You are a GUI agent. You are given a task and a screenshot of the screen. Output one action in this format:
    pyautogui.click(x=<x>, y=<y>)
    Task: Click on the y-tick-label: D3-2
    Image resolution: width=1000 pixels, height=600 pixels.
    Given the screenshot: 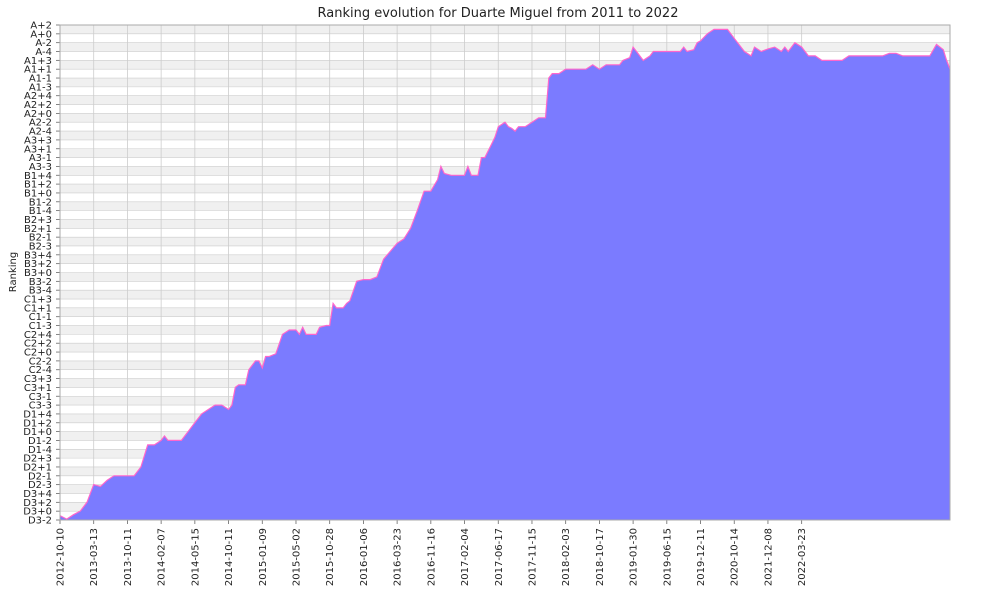 What is the action you would take?
    pyautogui.click(x=40, y=521)
    